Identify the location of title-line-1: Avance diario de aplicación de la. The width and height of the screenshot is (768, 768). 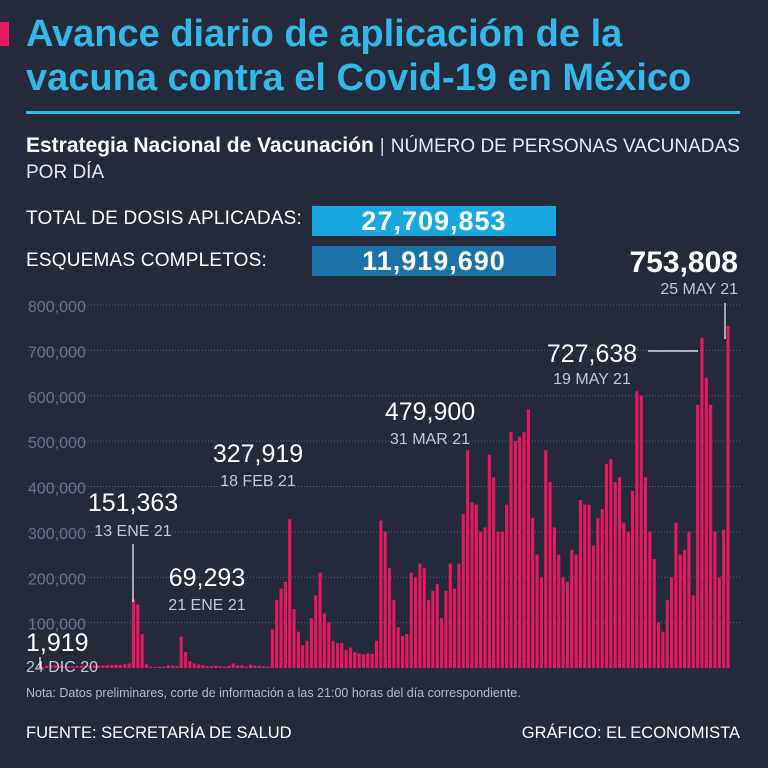
(324, 34).